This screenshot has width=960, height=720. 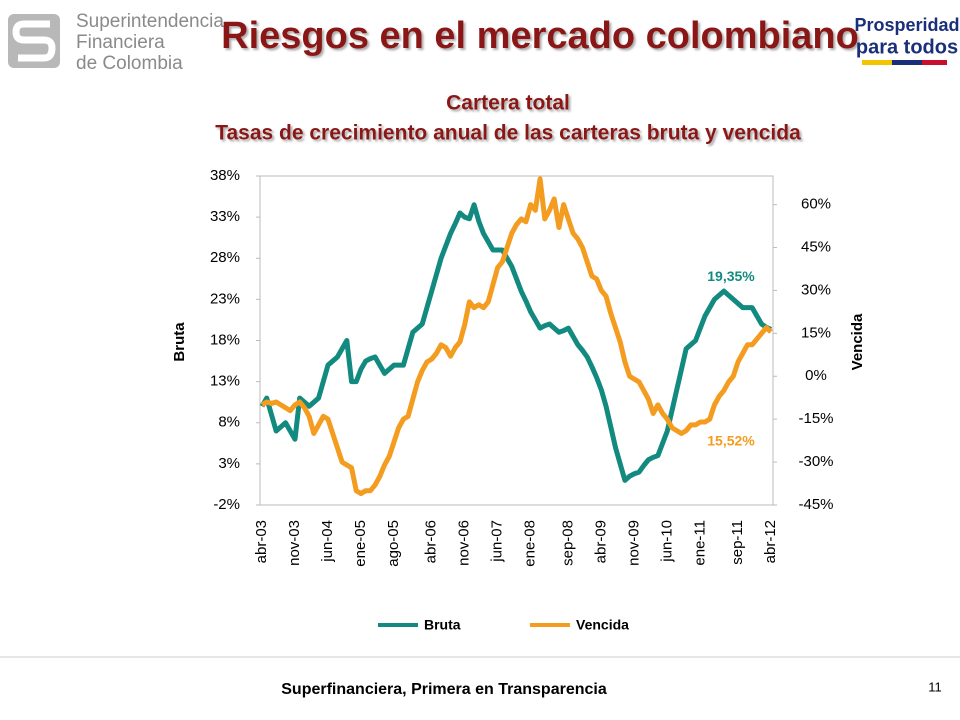 I want to click on chart-title: Cartera total, so click(x=508, y=103).